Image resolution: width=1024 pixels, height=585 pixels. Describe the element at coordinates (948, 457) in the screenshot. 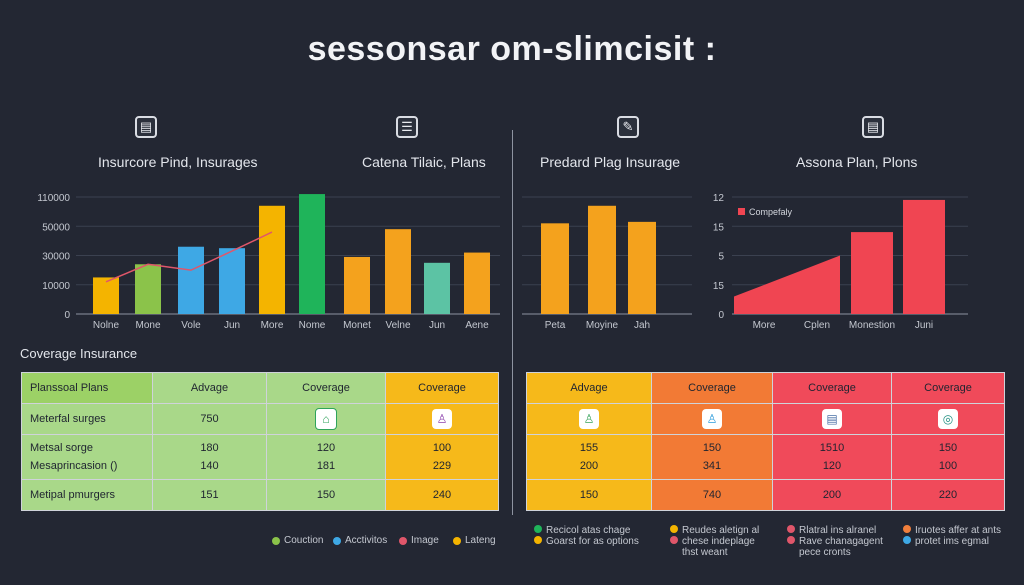

I see `table-cell: 150 100` at that location.